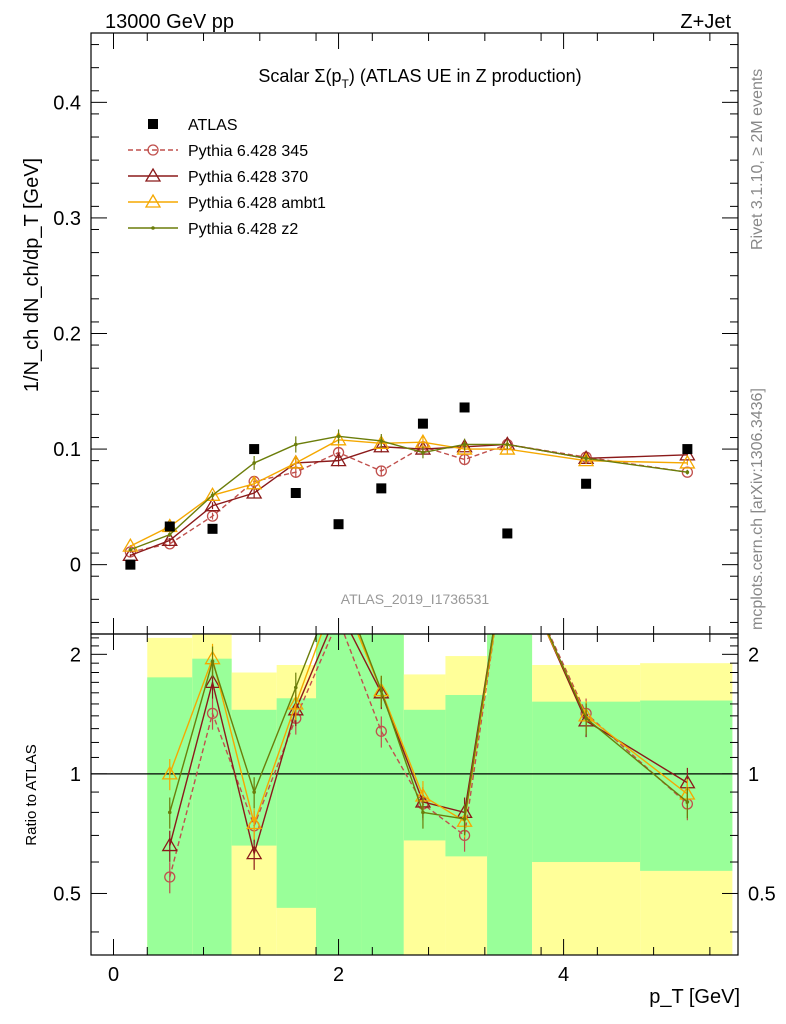 The image size is (786, 1024). Describe the element at coordinates (757, 159) in the screenshot. I see `rivet-label: Rivet 3.1.10, ≥ 2M events` at that location.